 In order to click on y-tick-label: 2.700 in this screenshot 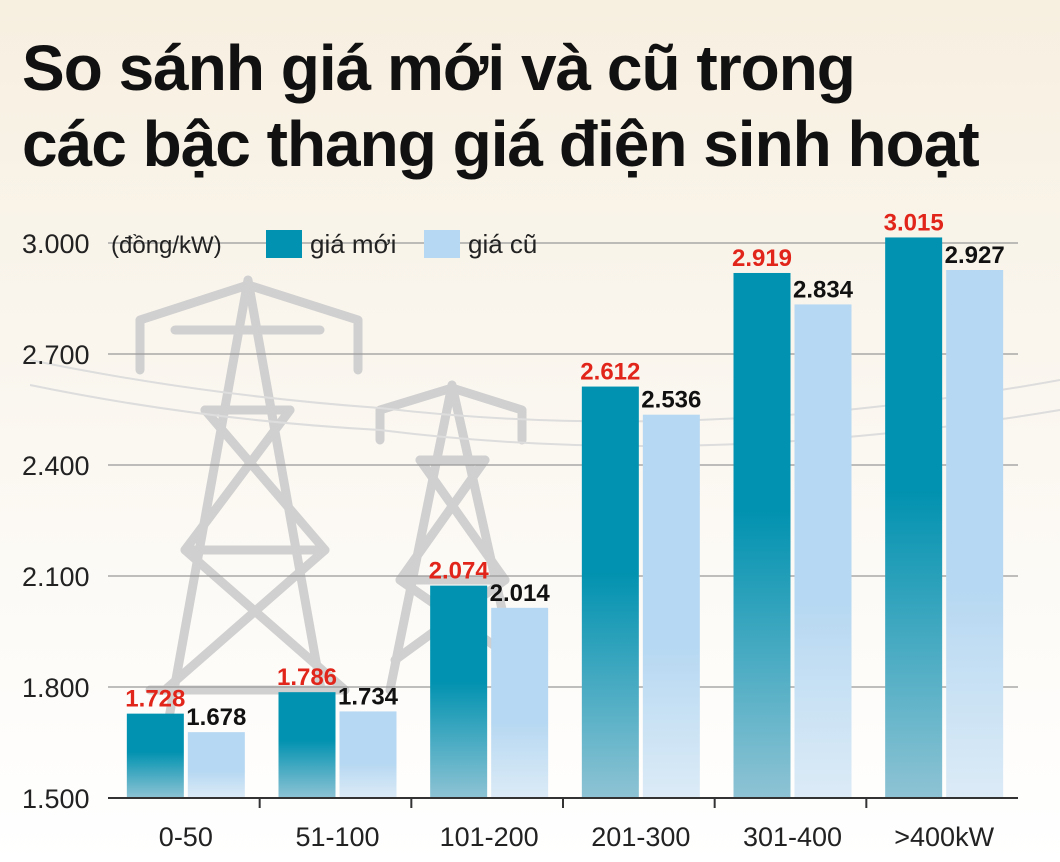, I will do `click(56, 355)`.